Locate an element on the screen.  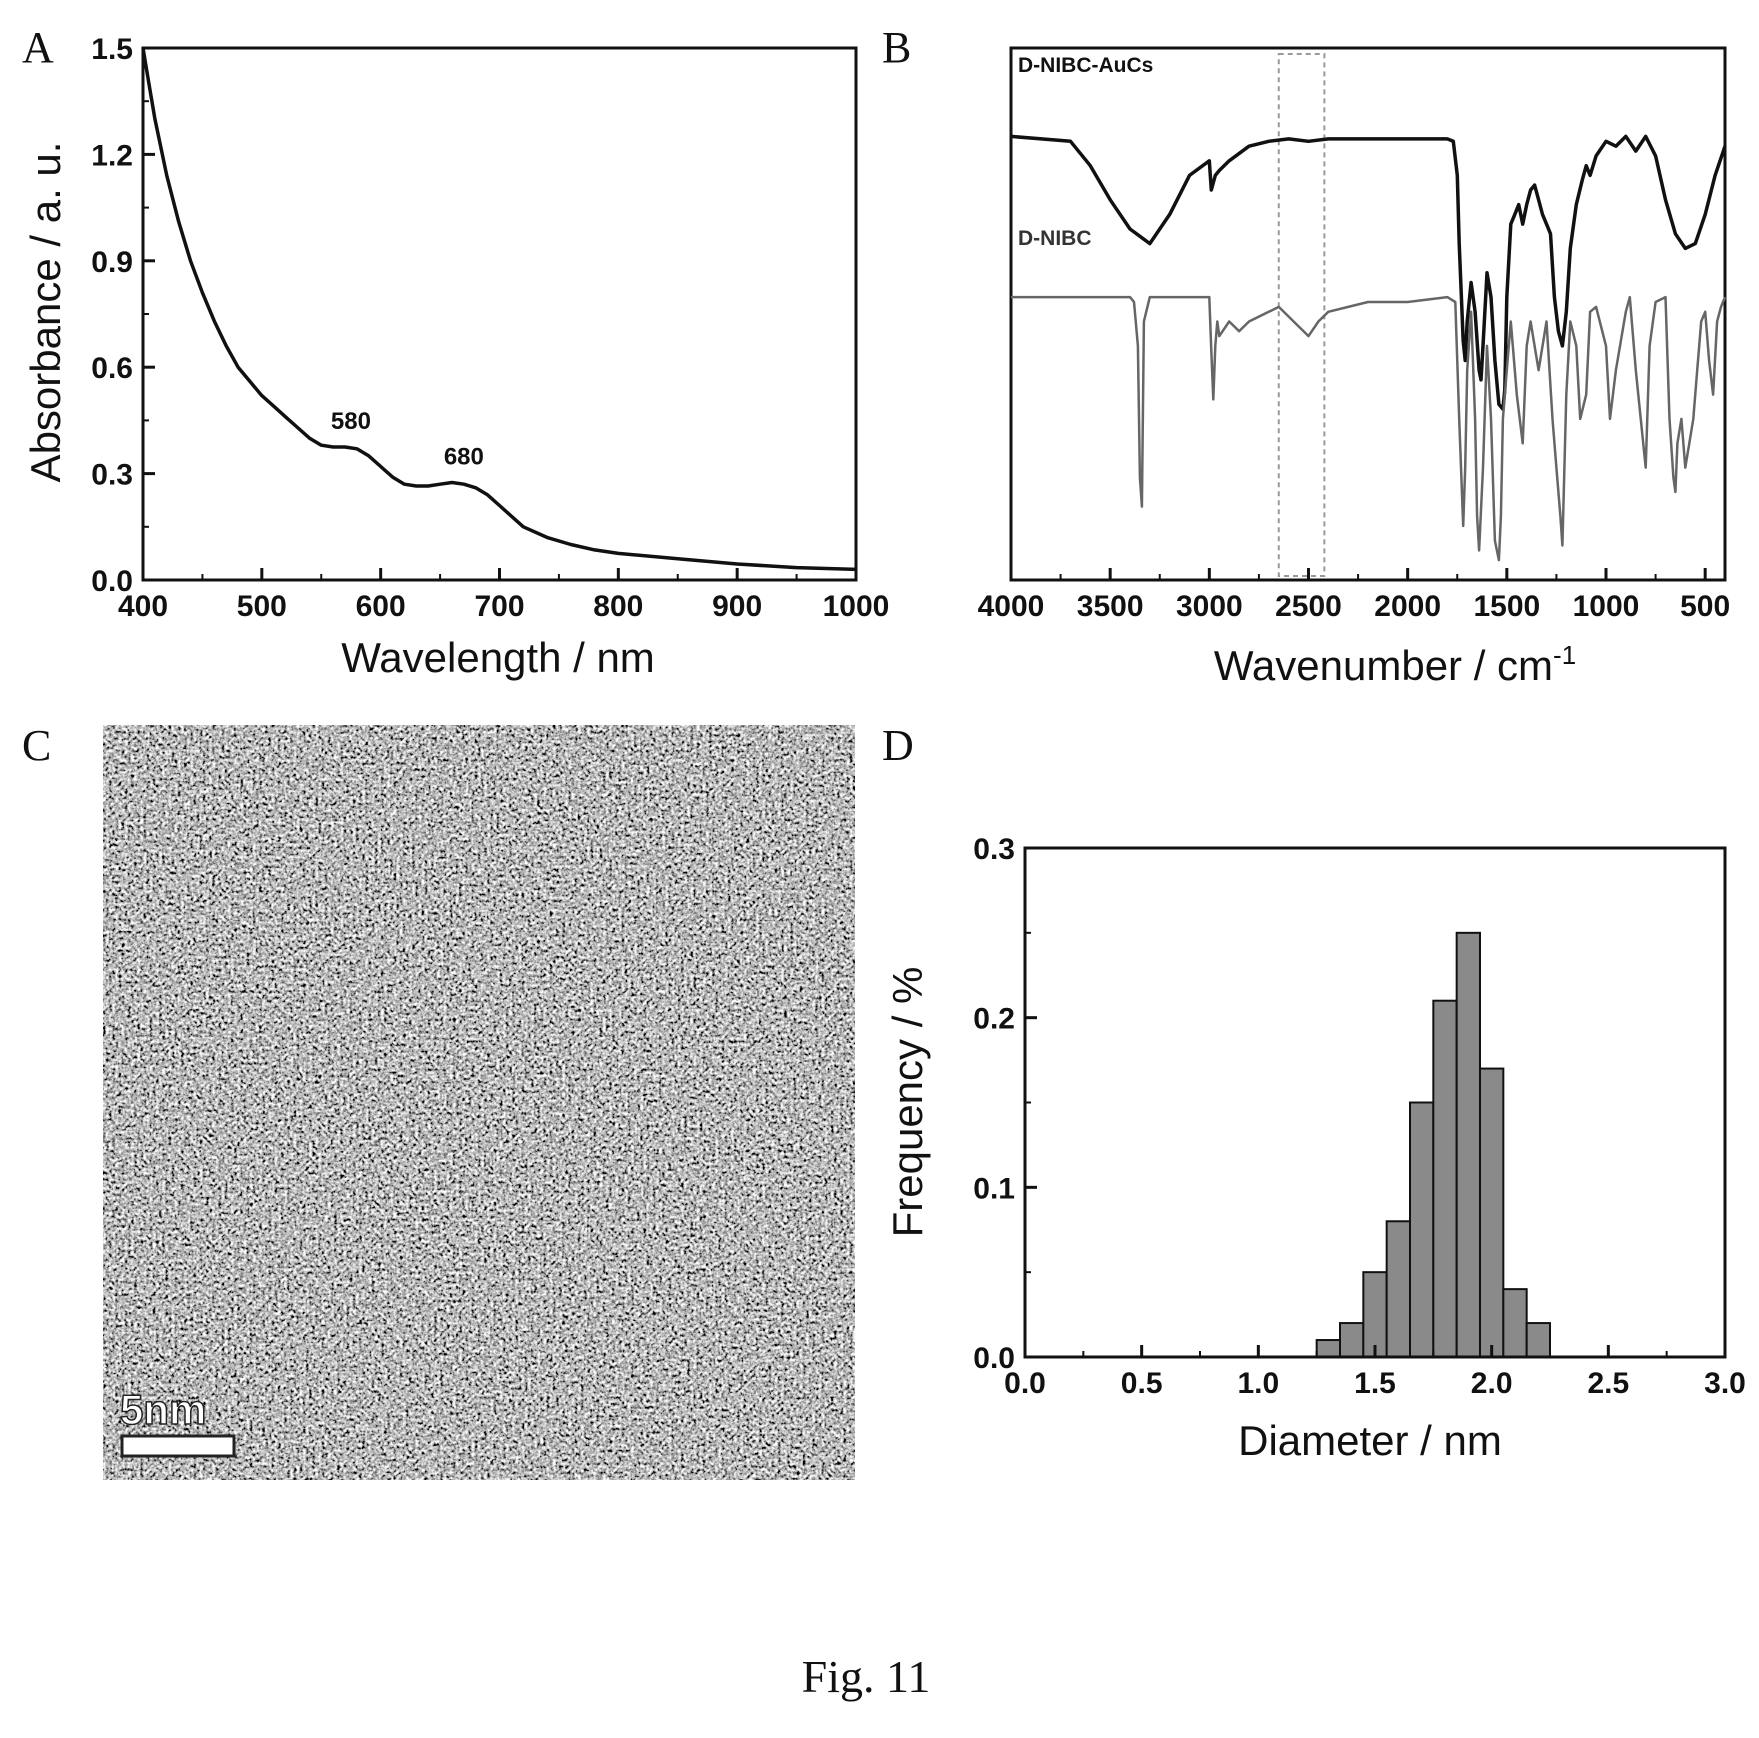
panel-d-x-tick-label: 1.0 is located at coordinates (1258, 1383).